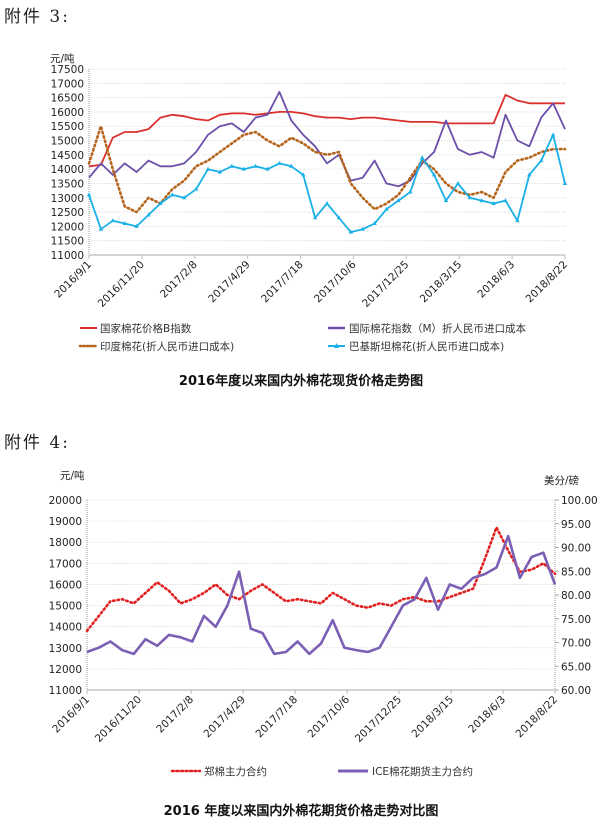  I want to click on y-right-tick-label: 65.00, so click(576, 667).